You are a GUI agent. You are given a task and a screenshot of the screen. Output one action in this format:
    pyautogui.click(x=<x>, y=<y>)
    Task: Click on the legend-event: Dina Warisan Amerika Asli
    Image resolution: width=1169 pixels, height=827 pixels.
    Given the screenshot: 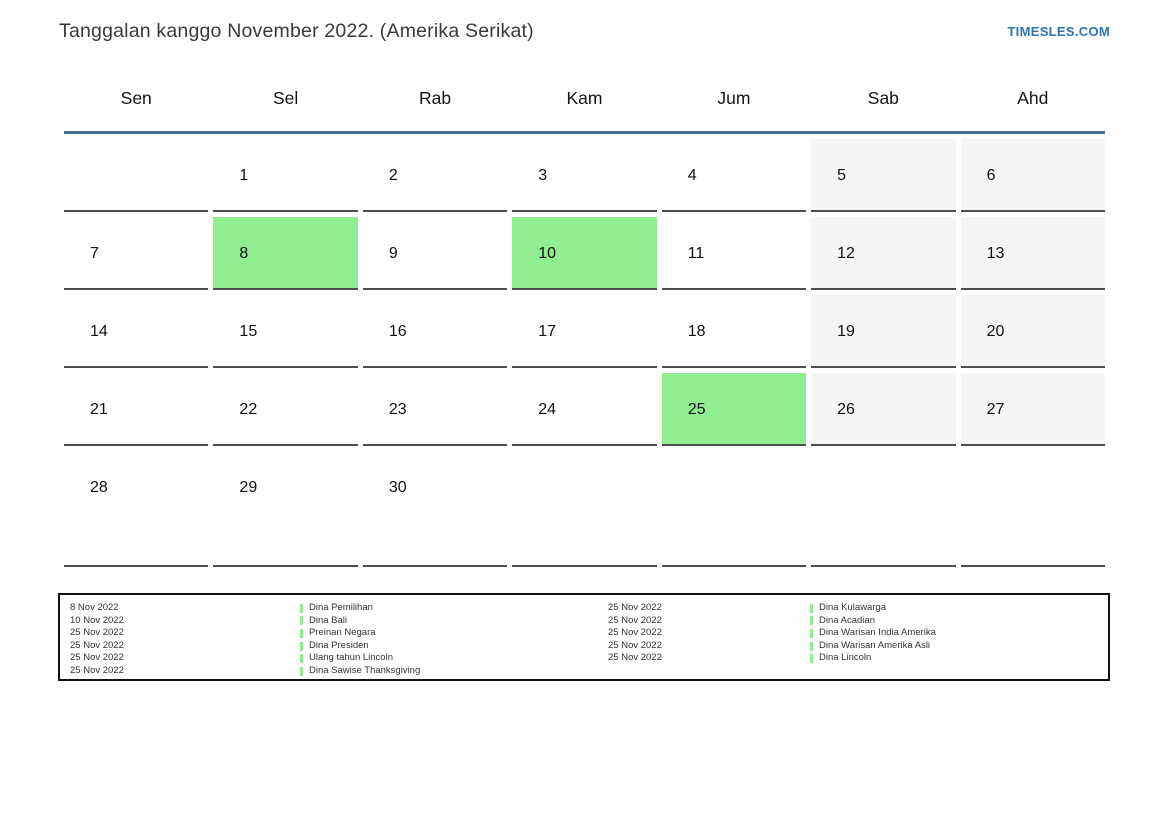 What is the action you would take?
    pyautogui.click(x=958, y=646)
    